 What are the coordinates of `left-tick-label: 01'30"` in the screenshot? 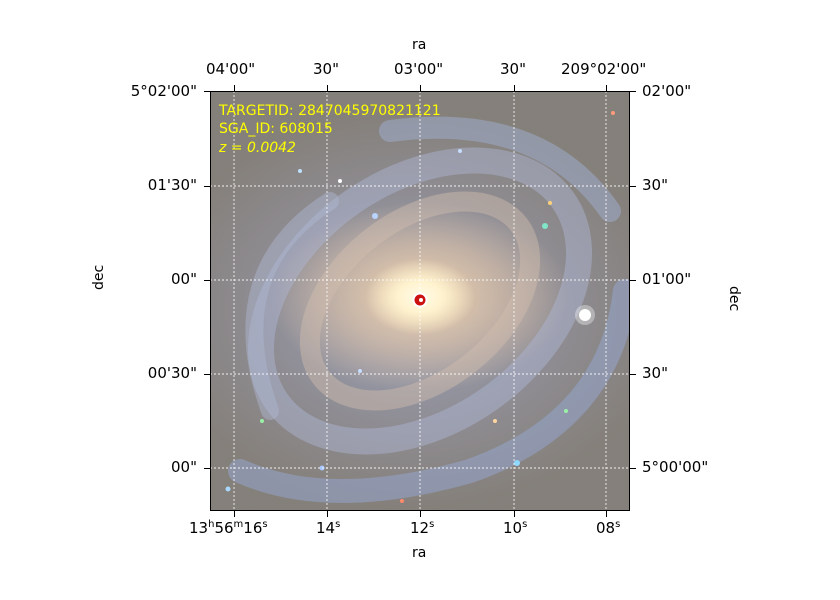 It's located at (172, 185).